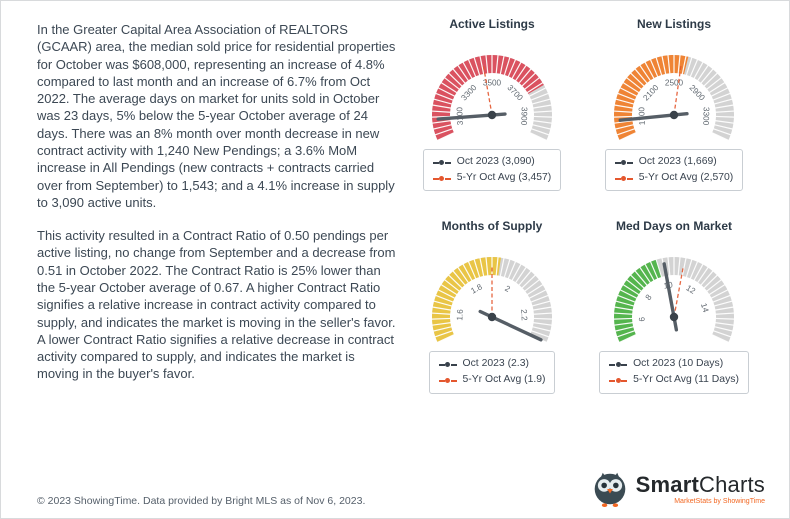  Describe the element at coordinates (686, 178) in the screenshot. I see `legend-avg-label: 5-Yr Oct Avg (2,570)` at that location.